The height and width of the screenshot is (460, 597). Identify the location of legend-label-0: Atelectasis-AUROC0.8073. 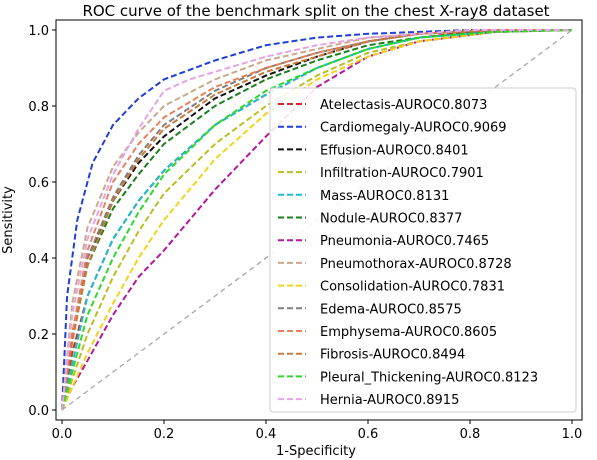
(403, 105).